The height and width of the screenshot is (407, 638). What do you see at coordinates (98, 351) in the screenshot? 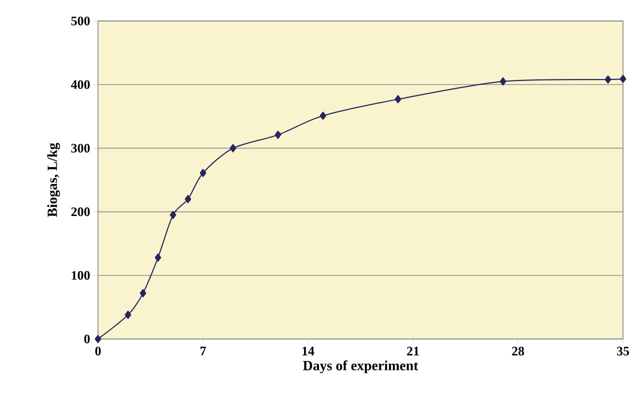
I see `x-tick-label: 0` at bounding box center [98, 351].